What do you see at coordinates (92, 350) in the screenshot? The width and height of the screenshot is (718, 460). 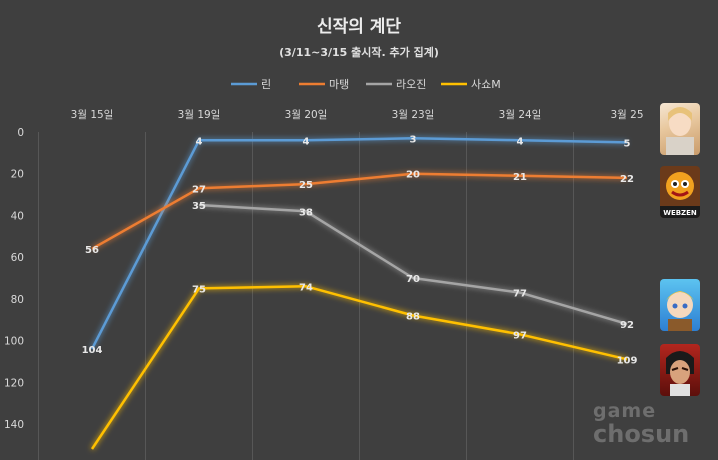 I see `data-label: 104` at bounding box center [92, 350].